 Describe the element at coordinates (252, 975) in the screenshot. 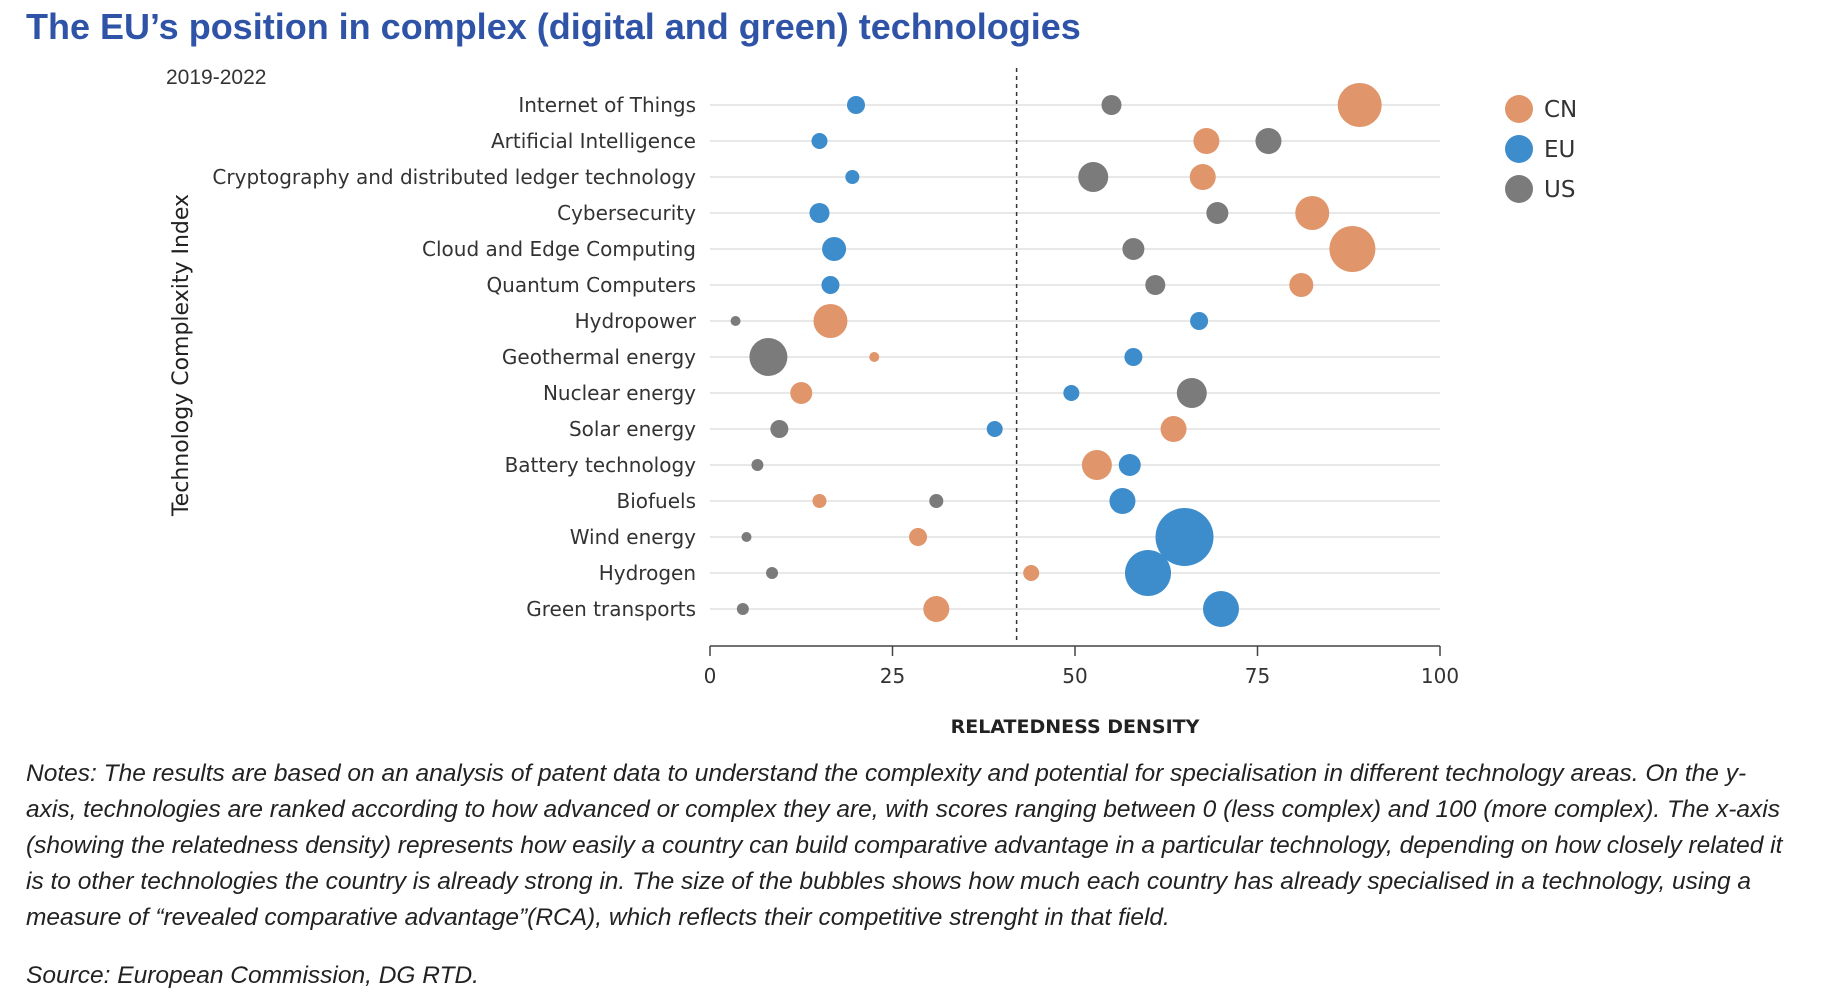

I see `chart-source: Source: European Commission, DG RTD.` at that location.